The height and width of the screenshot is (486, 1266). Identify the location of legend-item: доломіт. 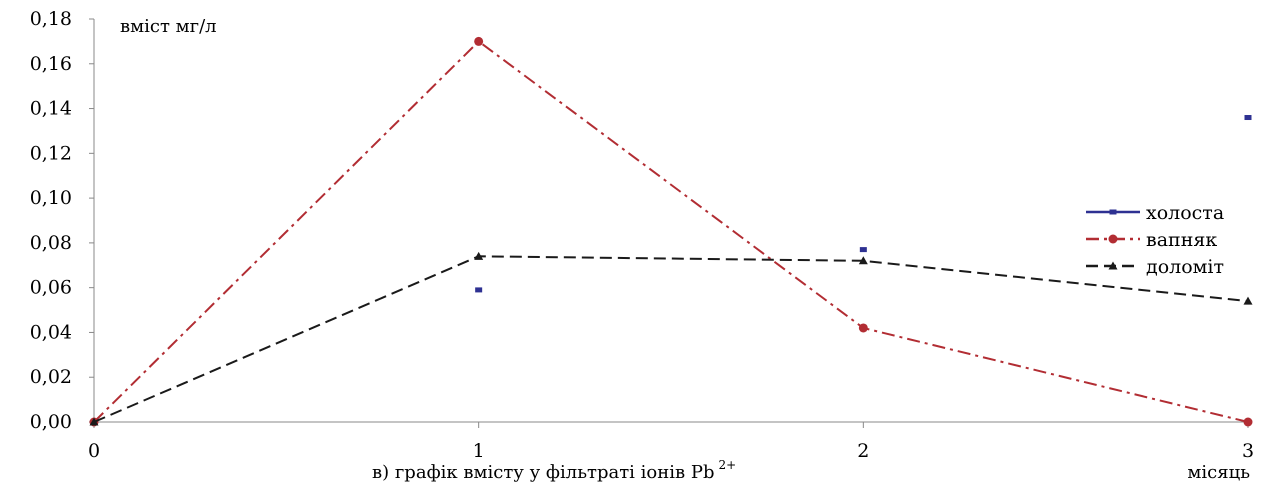
(1155, 267).